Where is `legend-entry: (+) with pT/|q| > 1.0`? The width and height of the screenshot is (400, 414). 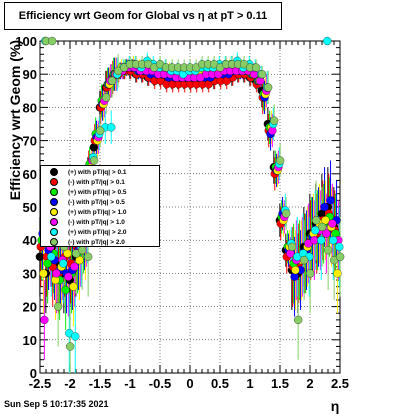 legend-entry: (+) with pT/|q| > 1.0 is located at coordinates (100, 212).